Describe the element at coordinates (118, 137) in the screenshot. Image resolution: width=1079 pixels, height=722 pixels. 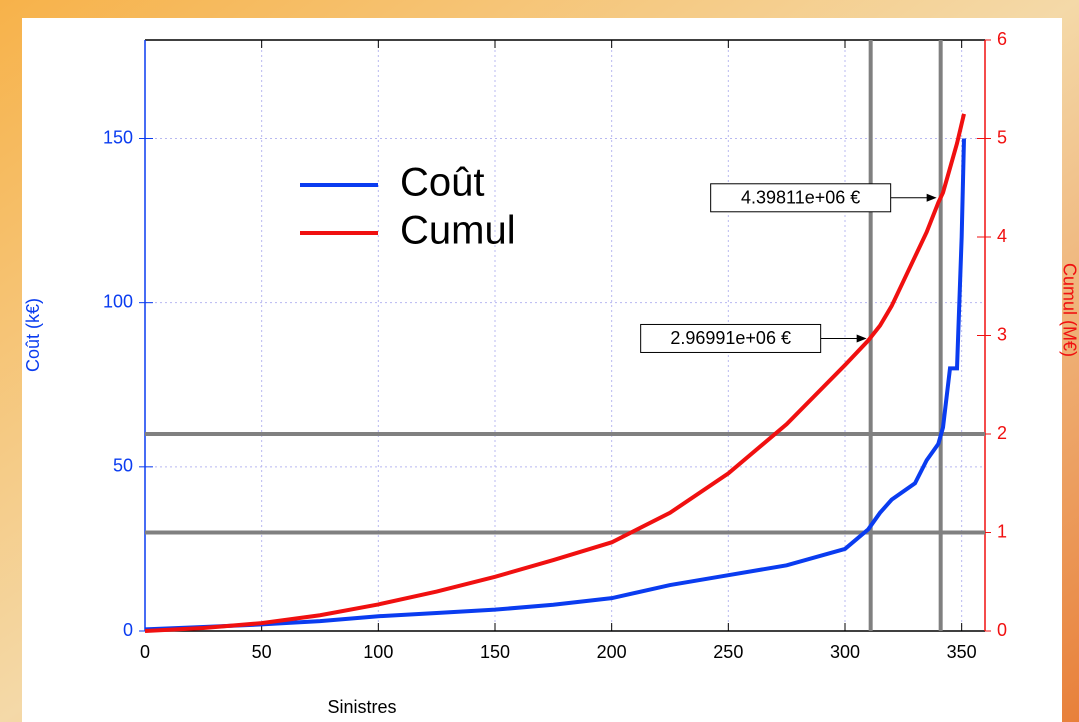
I see `y-tick-label: 150` at that location.